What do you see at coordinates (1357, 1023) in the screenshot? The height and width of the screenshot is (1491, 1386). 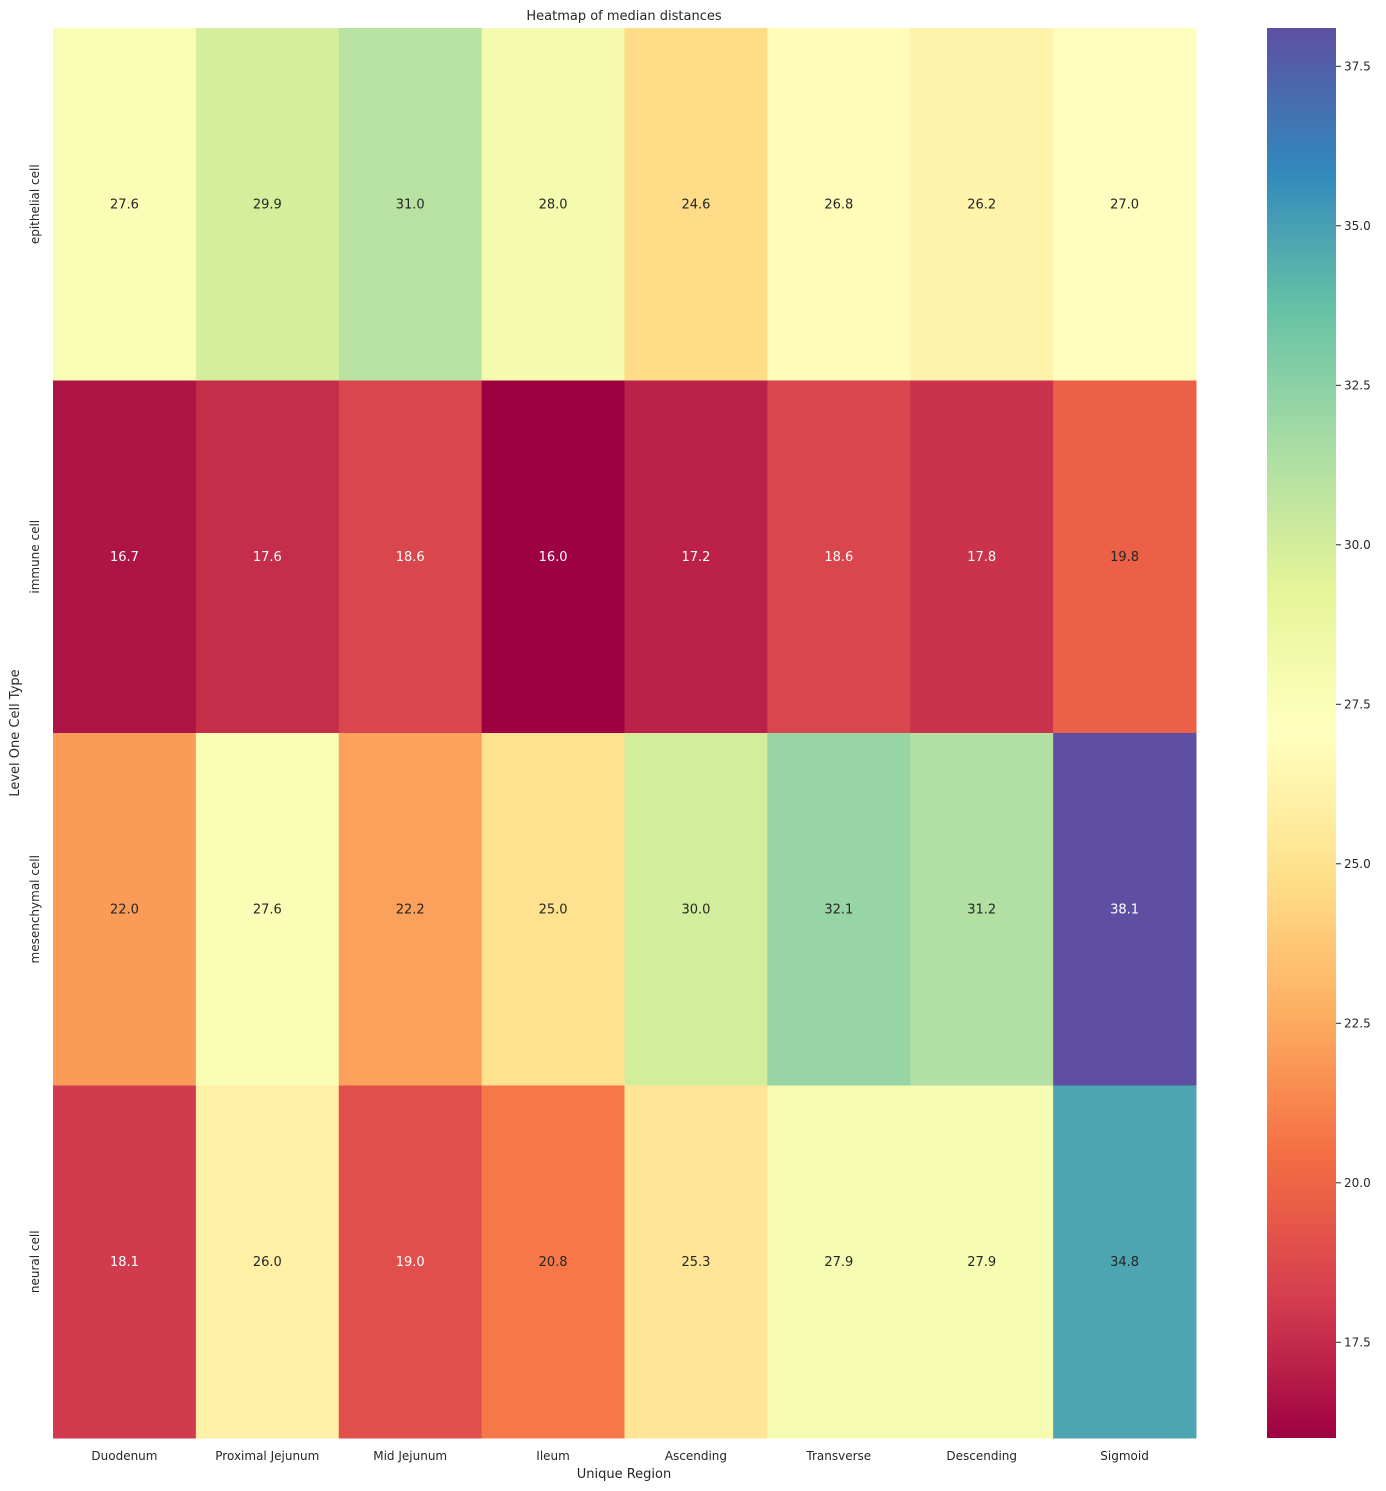 I see `colorbar-tick-label: 22.5` at bounding box center [1357, 1023].